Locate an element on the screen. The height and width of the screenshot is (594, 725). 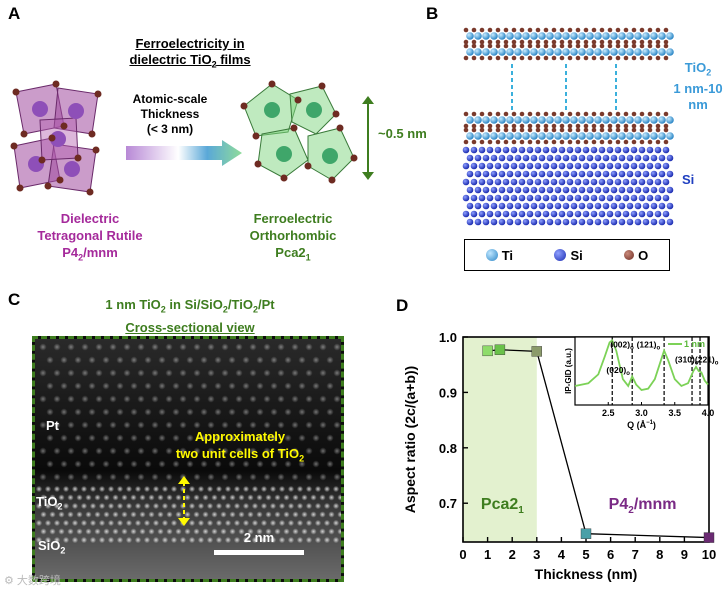
y-axis-label: Aspect ratio (2c/(a+b)) is located at coordinates (410, 439).